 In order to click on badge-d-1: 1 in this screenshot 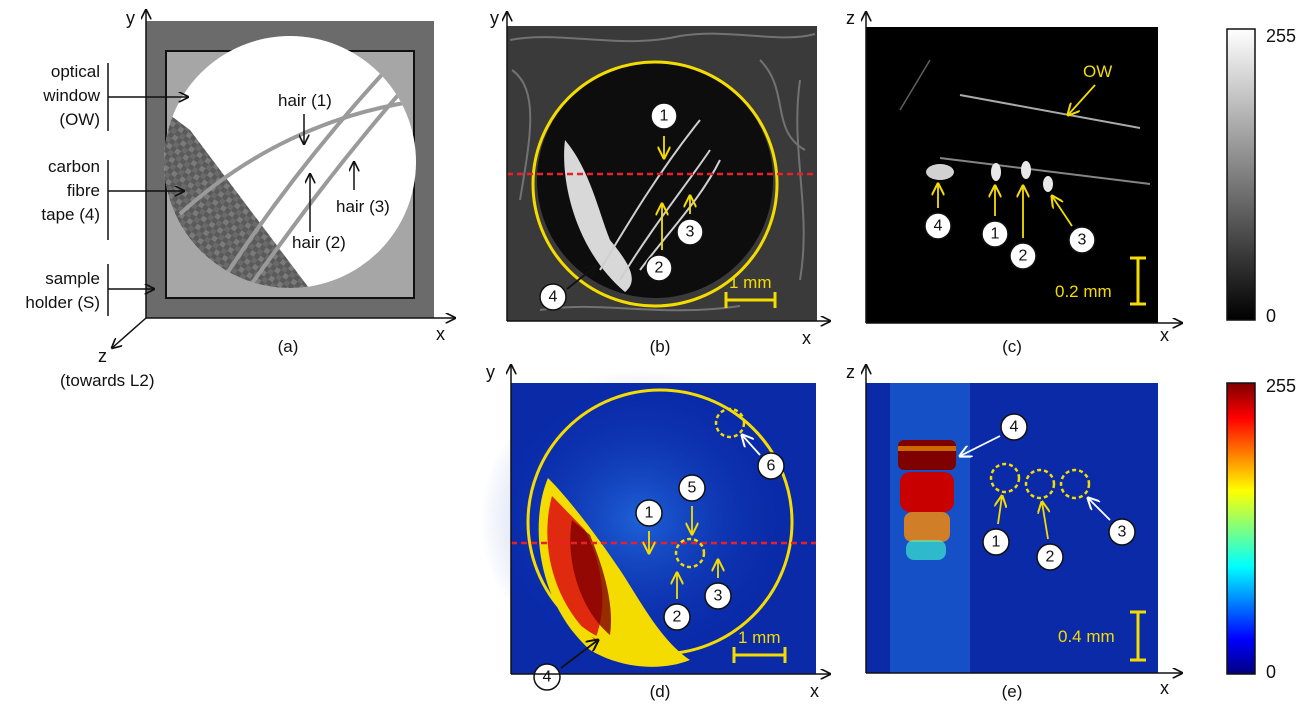, I will do `click(649, 513)`.